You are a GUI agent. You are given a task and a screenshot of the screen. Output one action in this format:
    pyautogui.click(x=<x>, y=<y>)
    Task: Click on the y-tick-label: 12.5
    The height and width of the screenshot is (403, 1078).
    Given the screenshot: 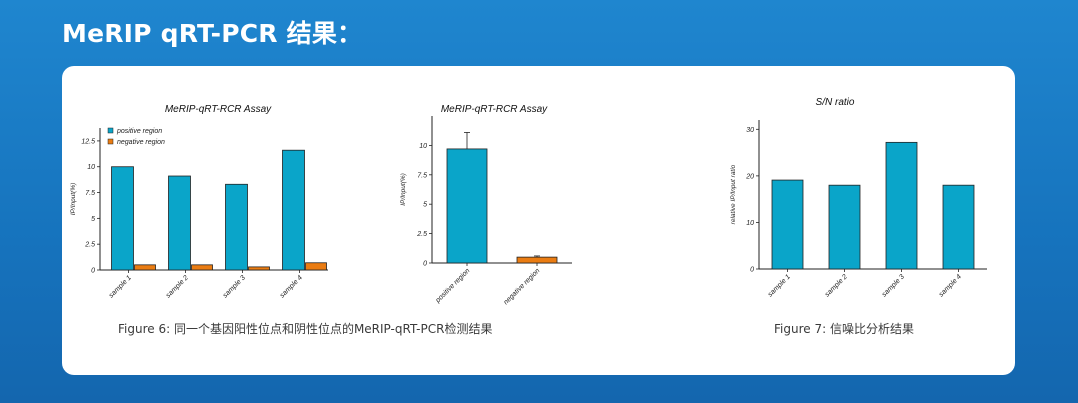 What is the action you would take?
    pyautogui.click(x=88, y=141)
    